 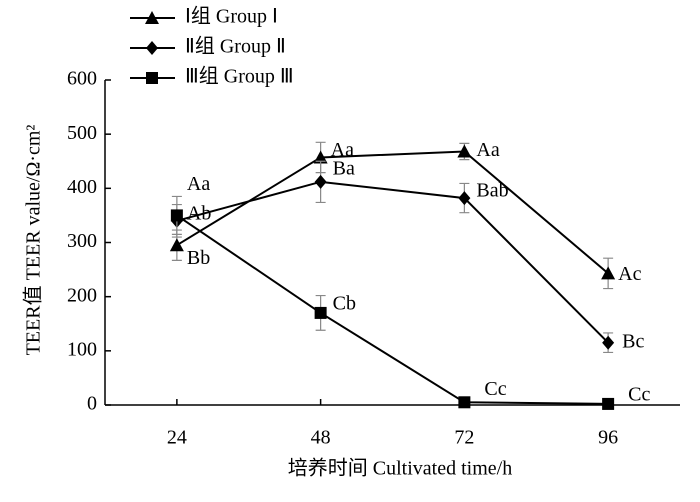 What do you see at coordinates (199, 213) in the screenshot?
I see `data-label: Ab` at bounding box center [199, 213].